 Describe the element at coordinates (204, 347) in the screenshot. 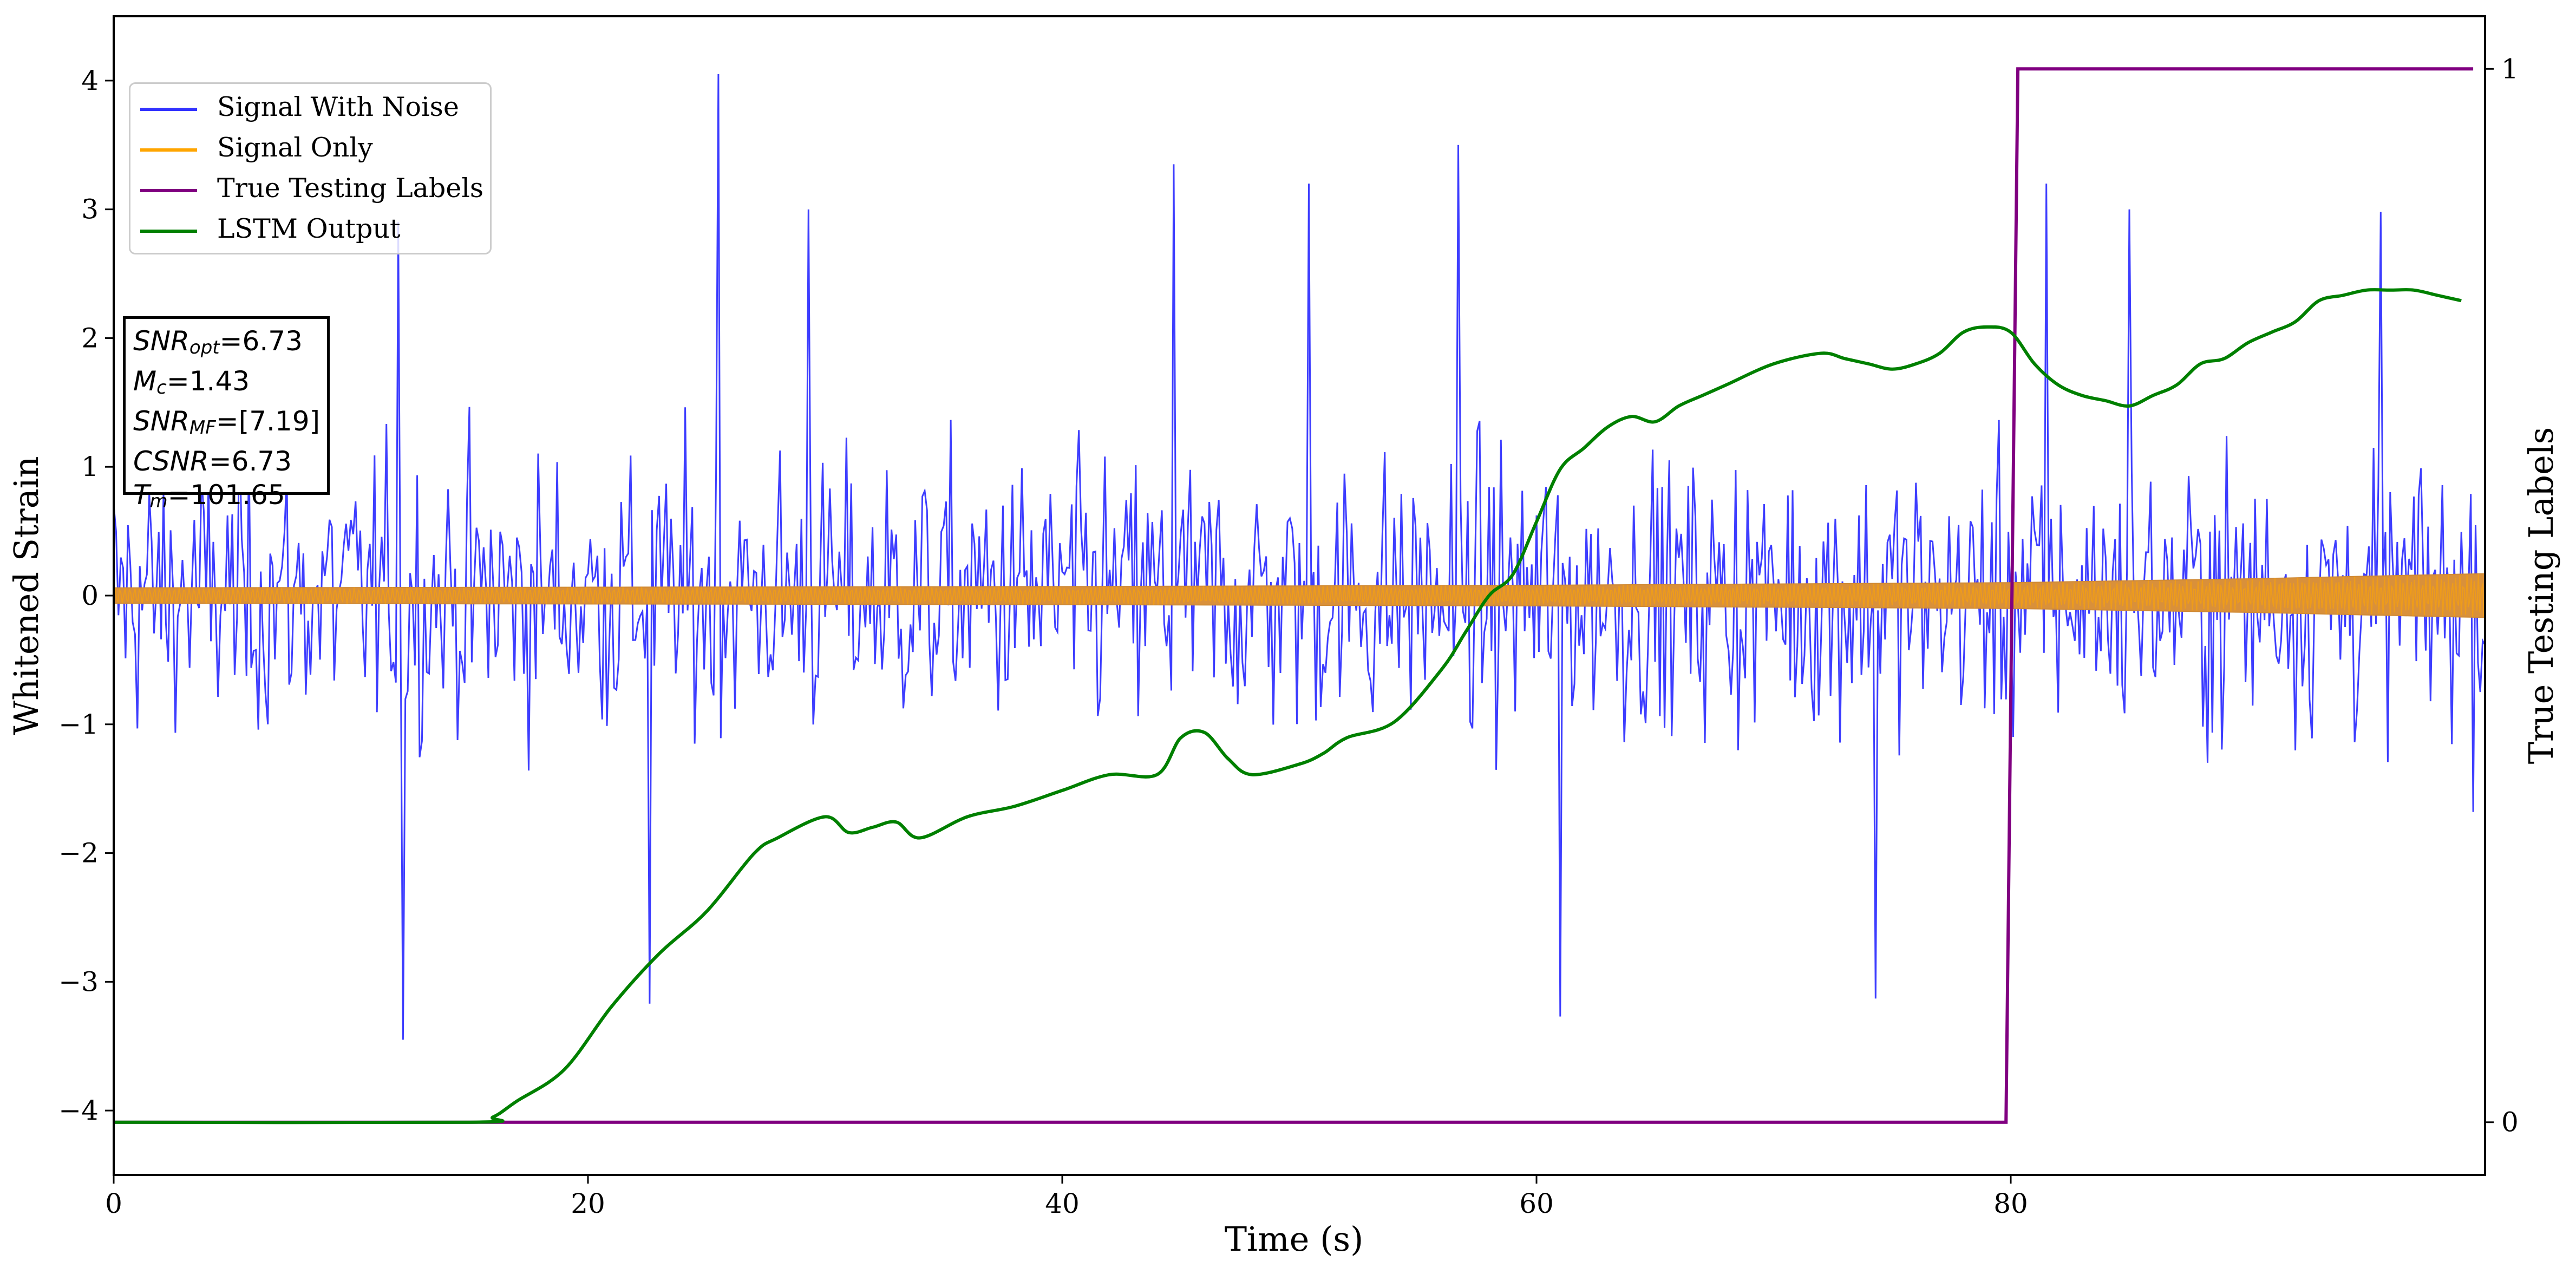

I see `snr-opt-subscript: opt` at that location.